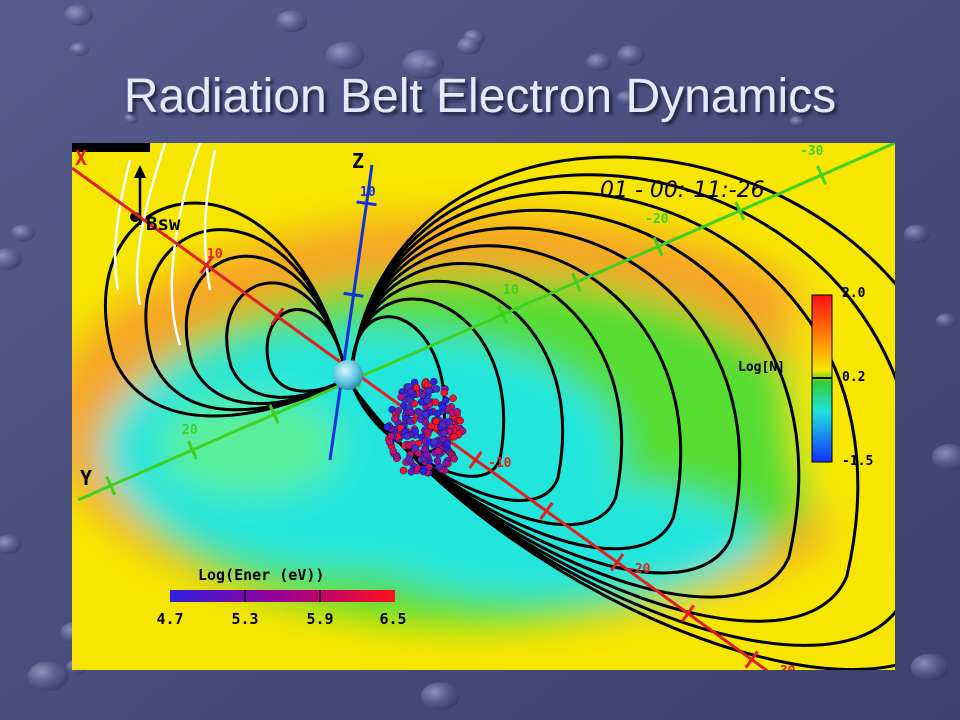 The image size is (960, 720). I want to click on density-tick-label: -1.5, so click(857, 461).